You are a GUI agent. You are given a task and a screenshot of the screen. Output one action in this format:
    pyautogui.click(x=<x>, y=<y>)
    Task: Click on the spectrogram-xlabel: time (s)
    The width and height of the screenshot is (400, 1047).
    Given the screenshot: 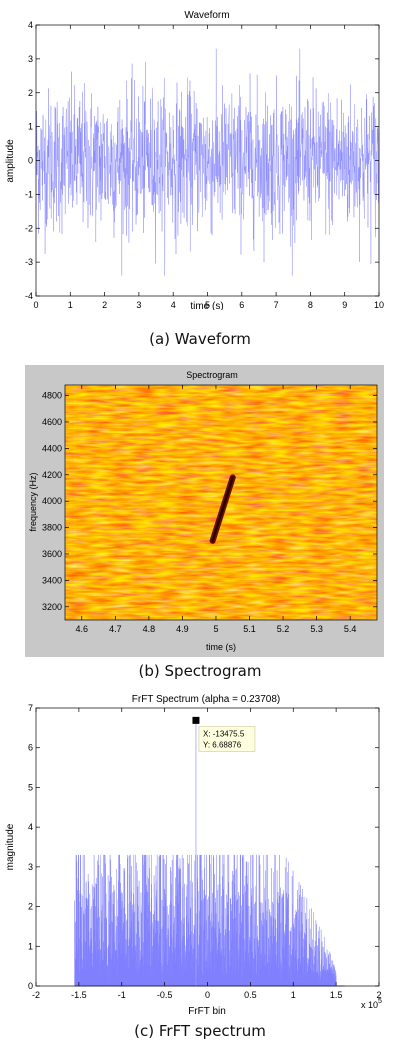 What is the action you would take?
    pyautogui.click(x=221, y=647)
    